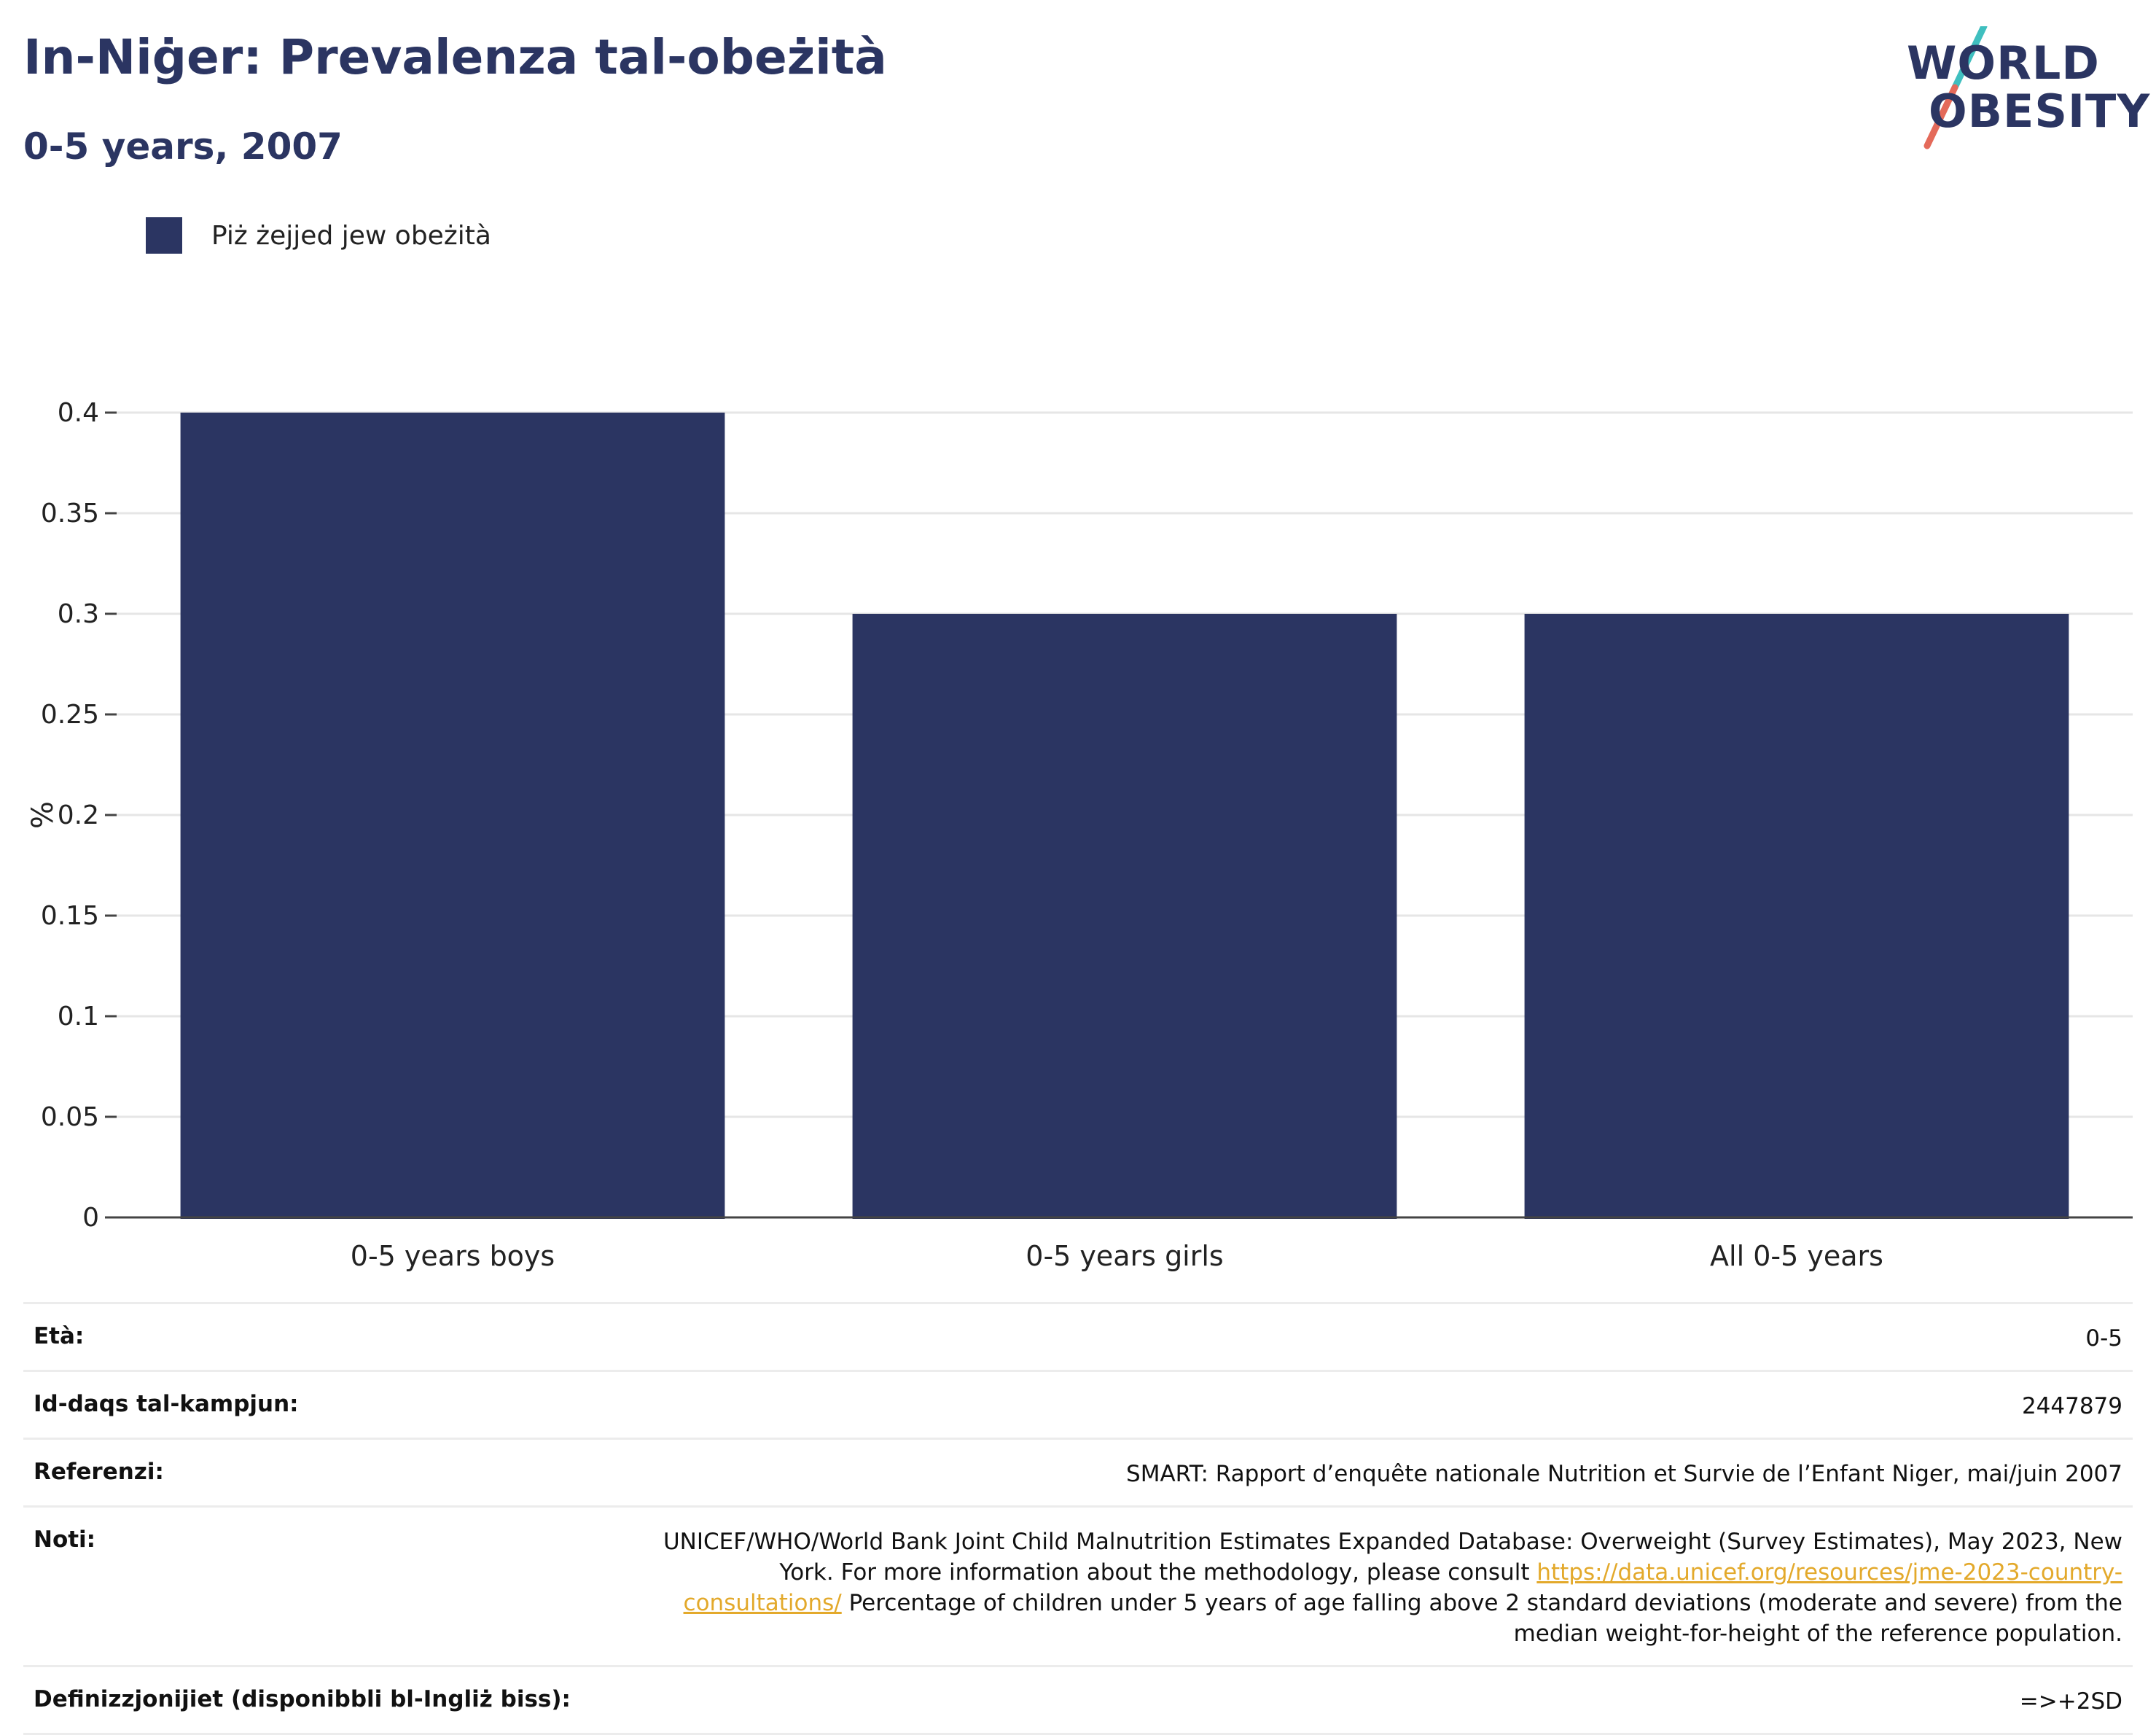 This screenshot has height=1735, width=2156. Describe the element at coordinates (91, 1218) in the screenshot. I see `y-tick-label: 0` at that location.